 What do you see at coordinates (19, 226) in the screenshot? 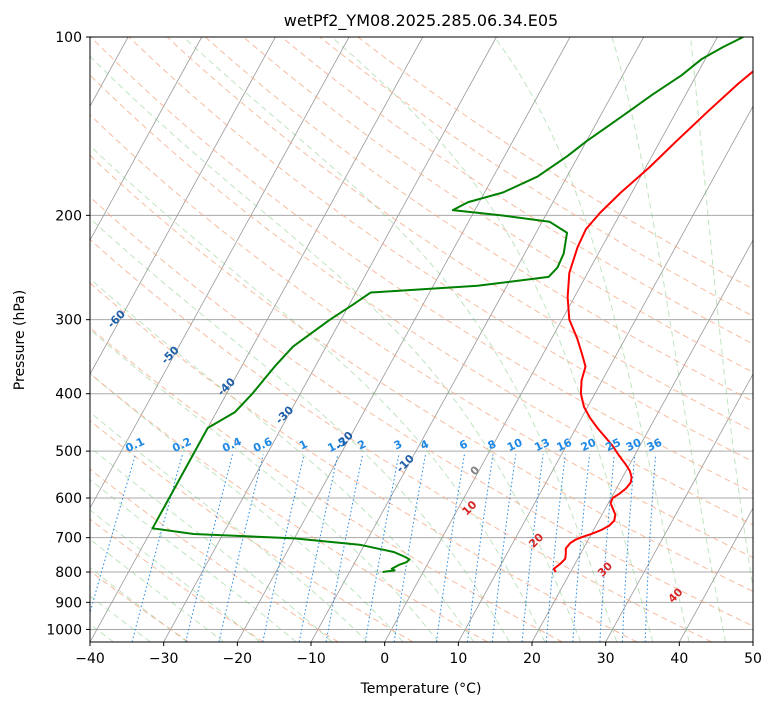
I see `dry-adiabat-label: -80` at bounding box center [19, 226].